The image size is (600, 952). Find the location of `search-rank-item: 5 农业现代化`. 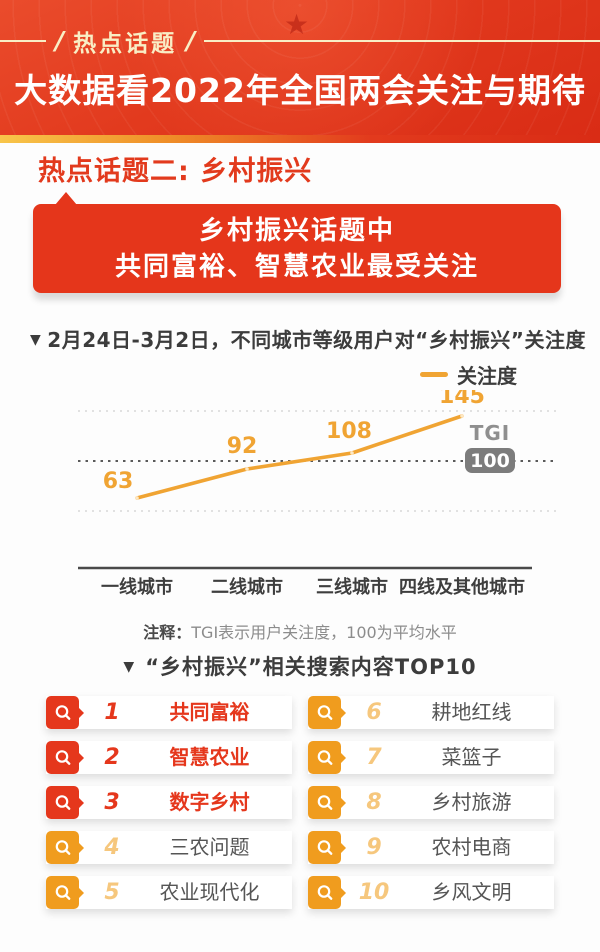

search-rank-item: 5 农业现代化 is located at coordinates (169, 892).